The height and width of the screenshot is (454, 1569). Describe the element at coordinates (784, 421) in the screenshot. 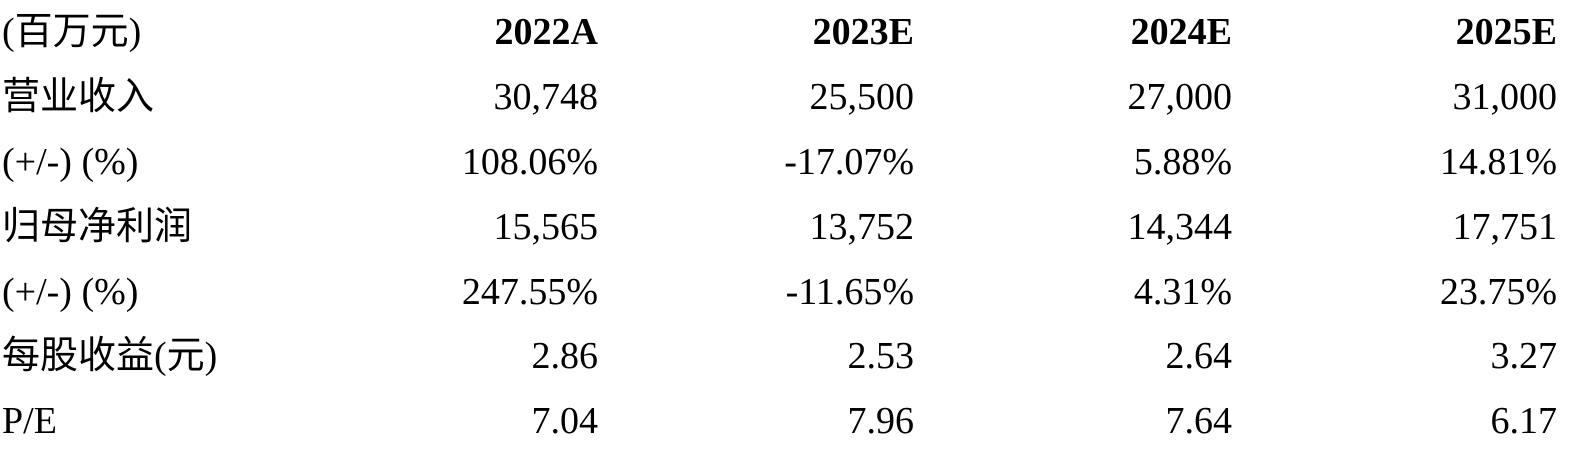

I see `table-row-pe: P/E 7.04 7.96 7.64 6.17` at that location.